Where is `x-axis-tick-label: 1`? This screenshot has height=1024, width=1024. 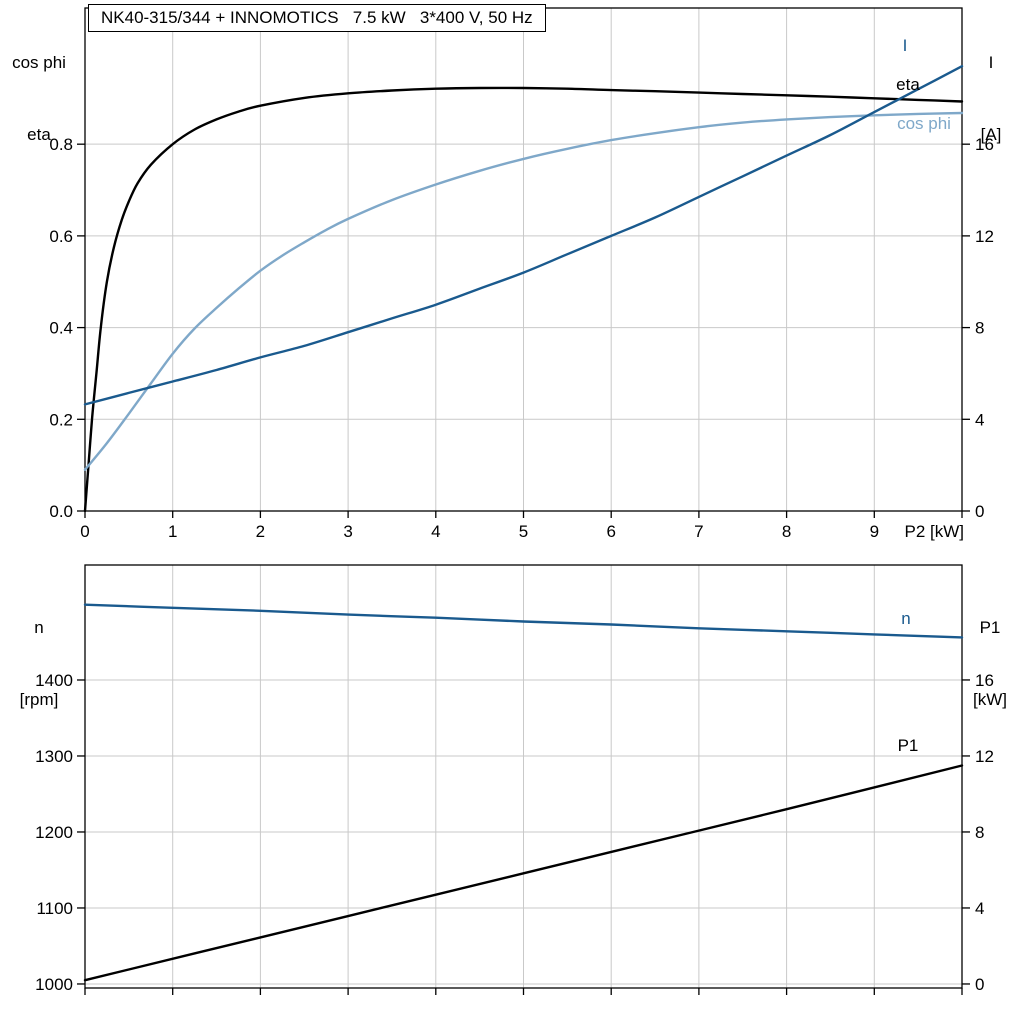
x-axis-tick-label: 1 is located at coordinates (172, 531).